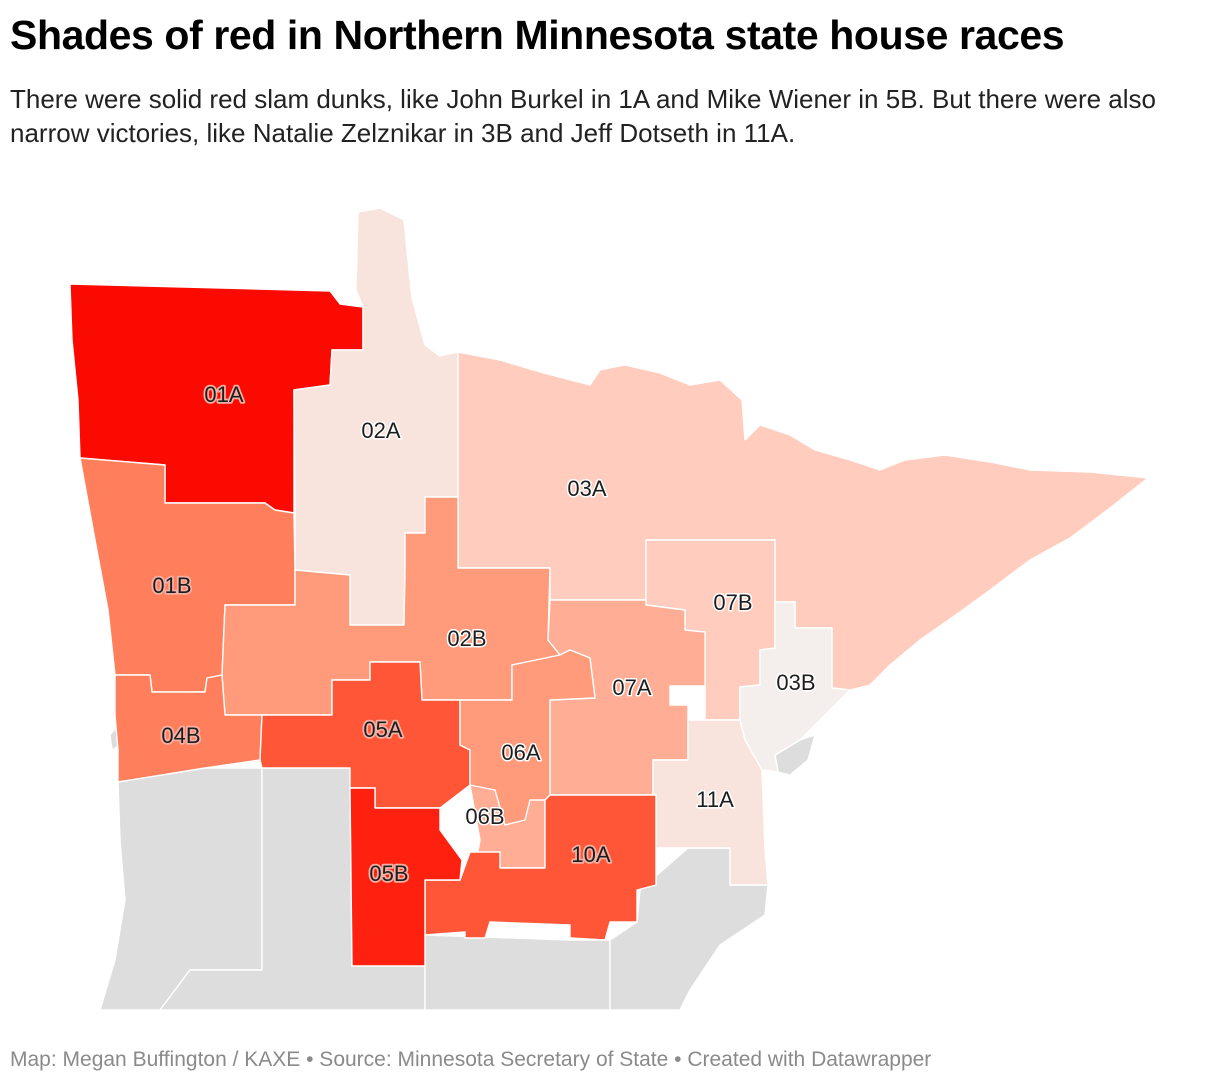  I want to click on label-07A: 07A, so click(631, 687).